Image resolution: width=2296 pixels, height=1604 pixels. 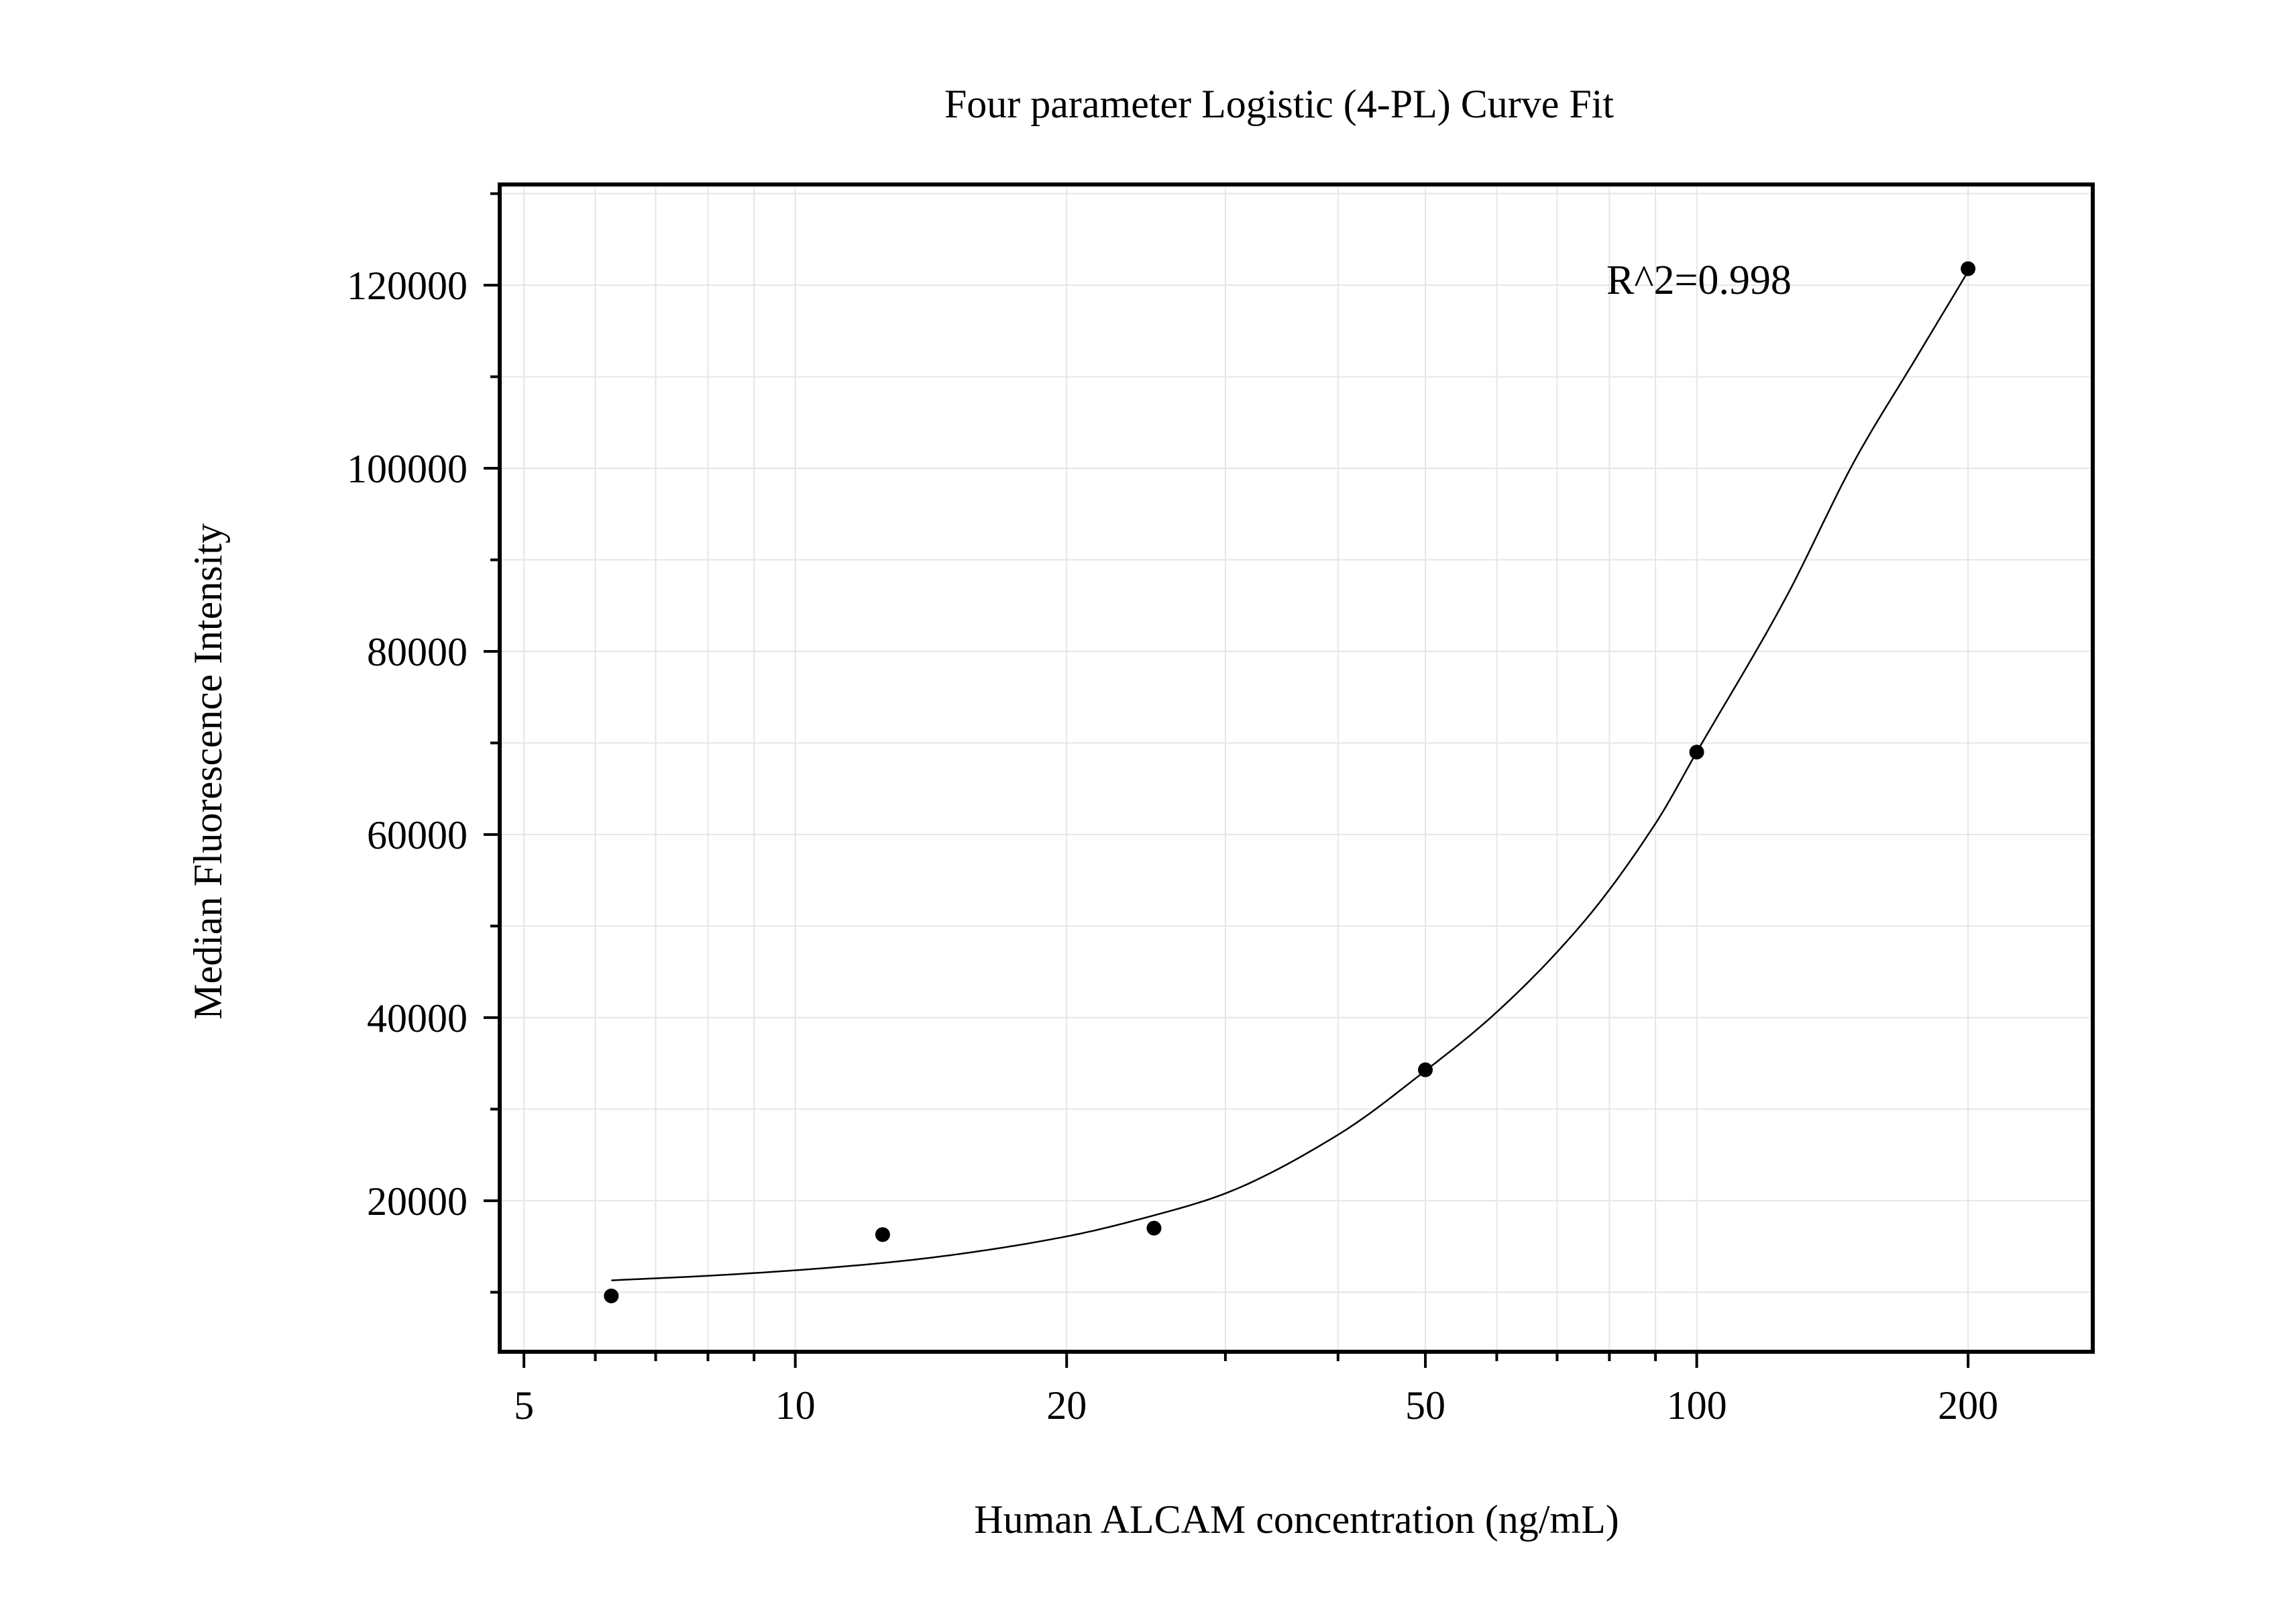 What do you see at coordinates (417, 652) in the screenshot?
I see `y-tick-label: 80000` at bounding box center [417, 652].